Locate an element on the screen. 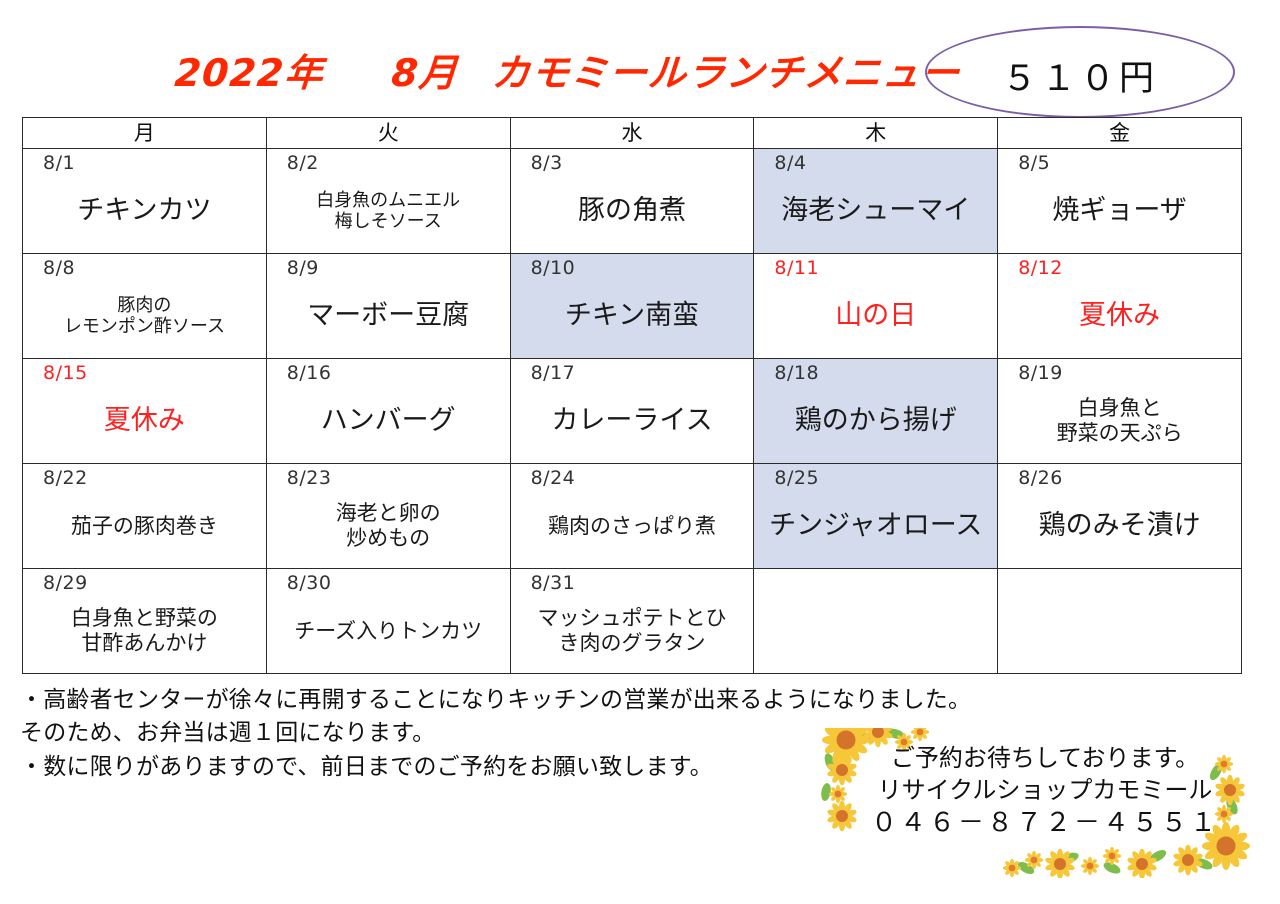 The width and height of the screenshot is (1280, 904). title-main: カモミールランチメニュー is located at coordinates (726, 73).